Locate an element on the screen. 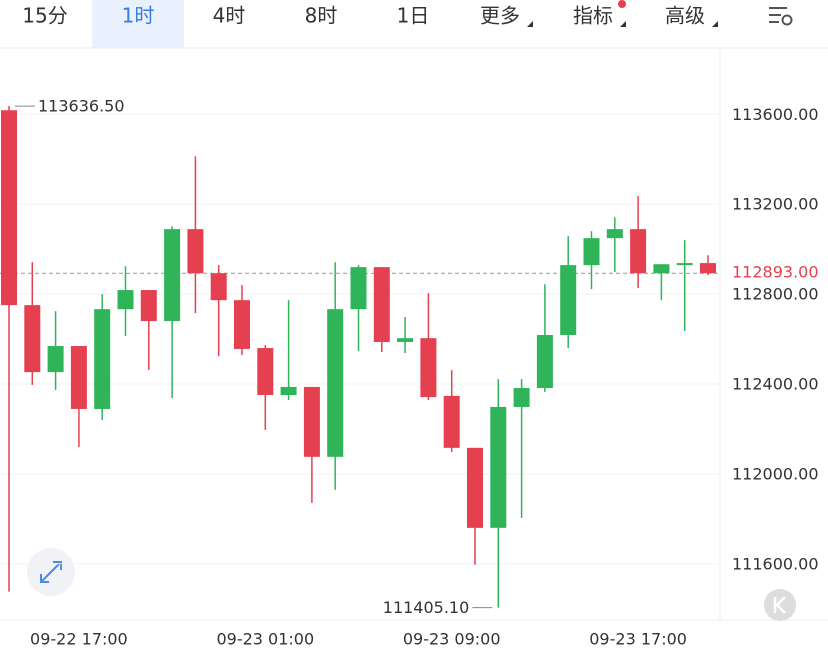 The height and width of the screenshot is (656, 828). x-tick-label: 09-23 01:00 is located at coordinates (265, 639).